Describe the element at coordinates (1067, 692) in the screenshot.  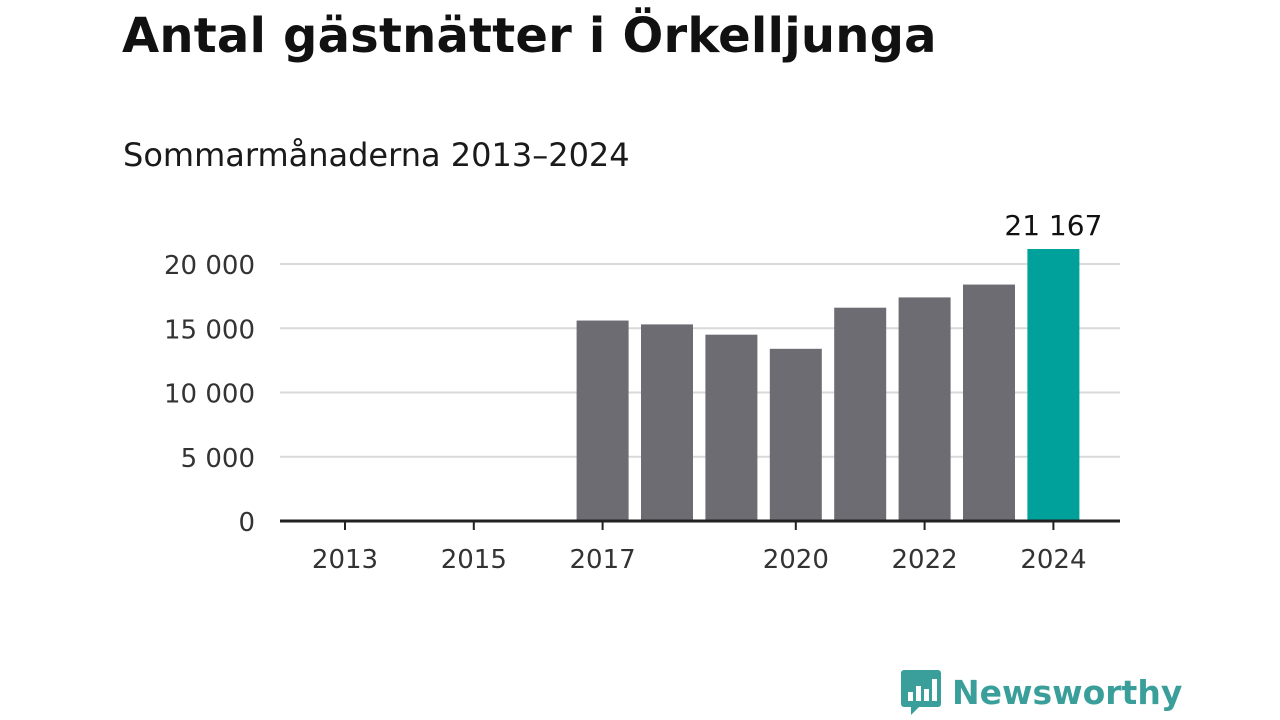
I see `logo-wordmark: Newsworthy` at that location.